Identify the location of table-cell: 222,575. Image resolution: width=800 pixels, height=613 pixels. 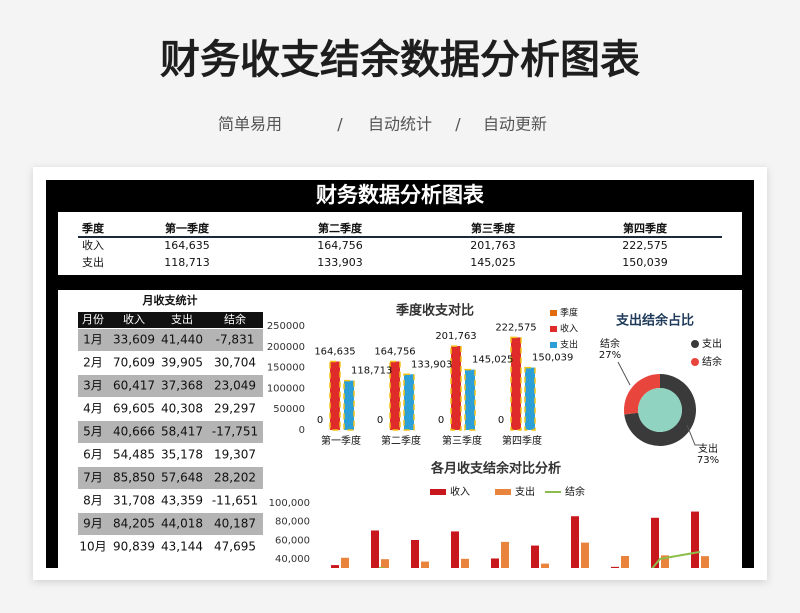
(645, 245).